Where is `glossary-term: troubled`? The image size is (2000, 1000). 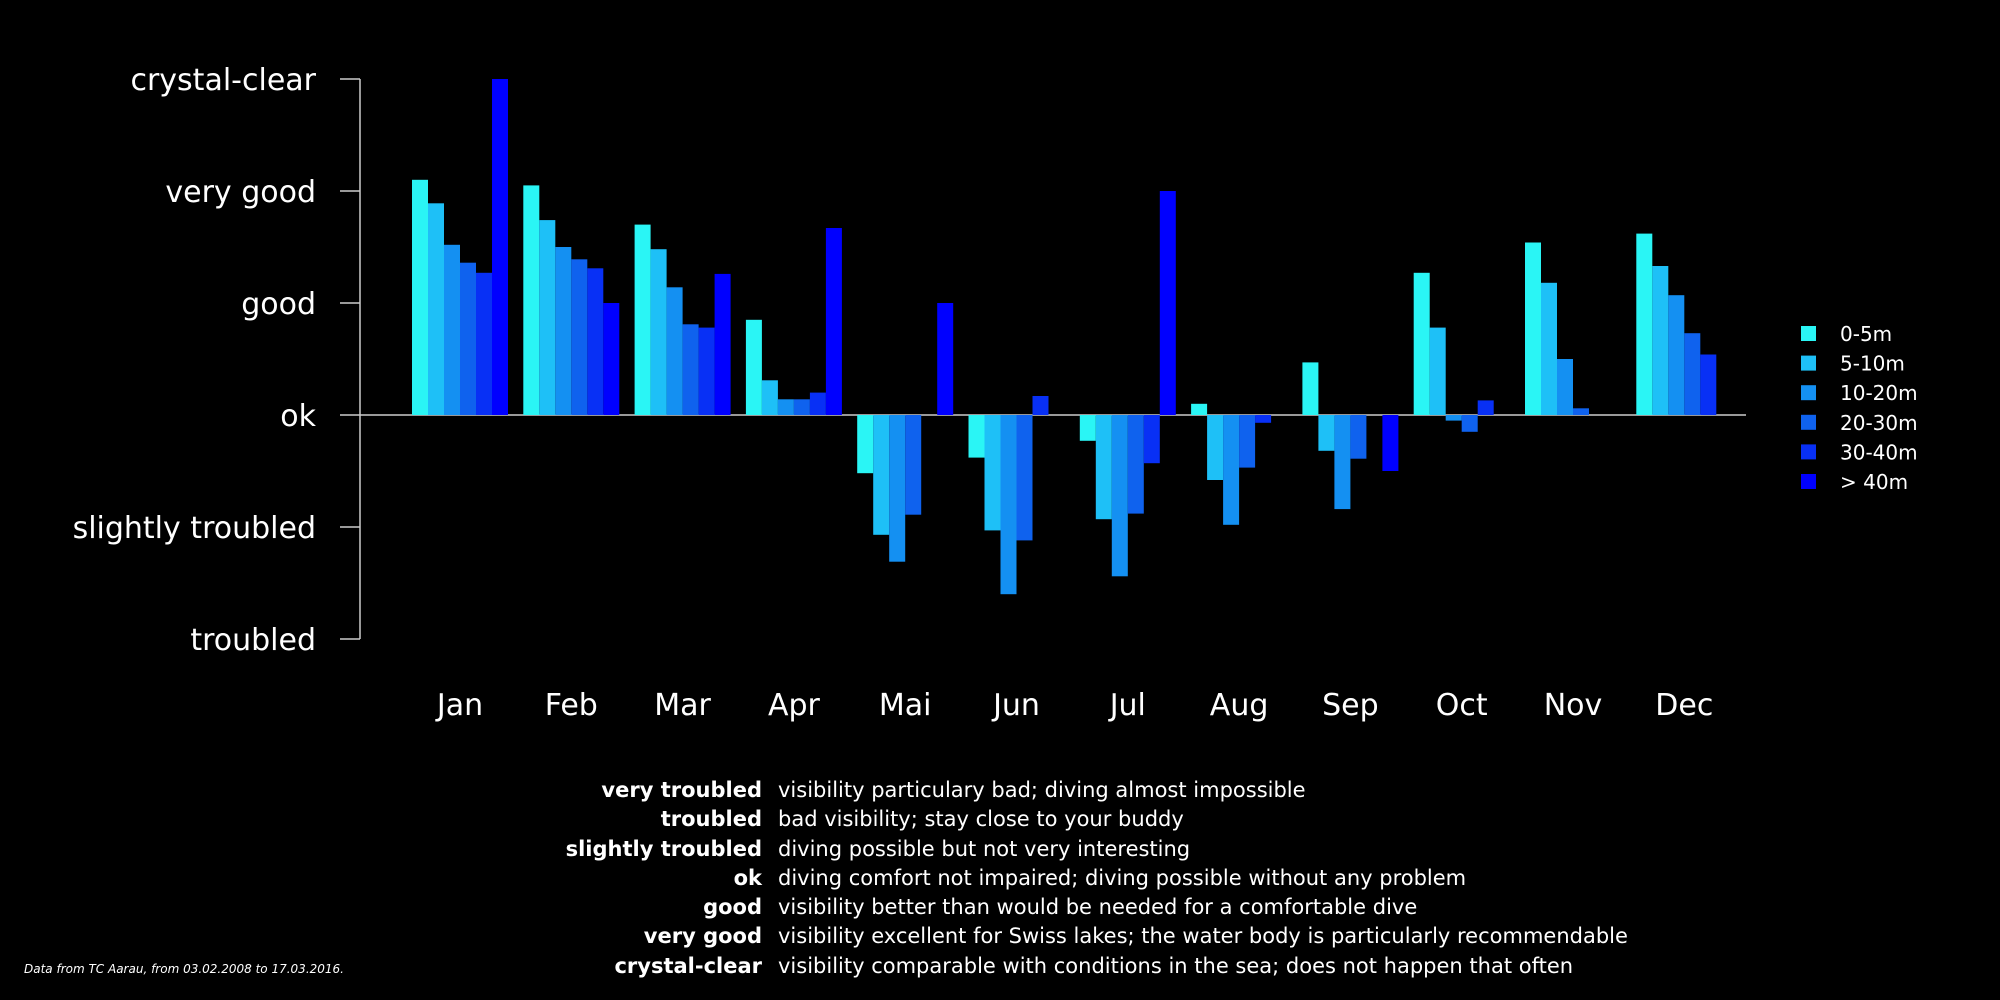
glossary-term: troubled is located at coordinates (711, 819).